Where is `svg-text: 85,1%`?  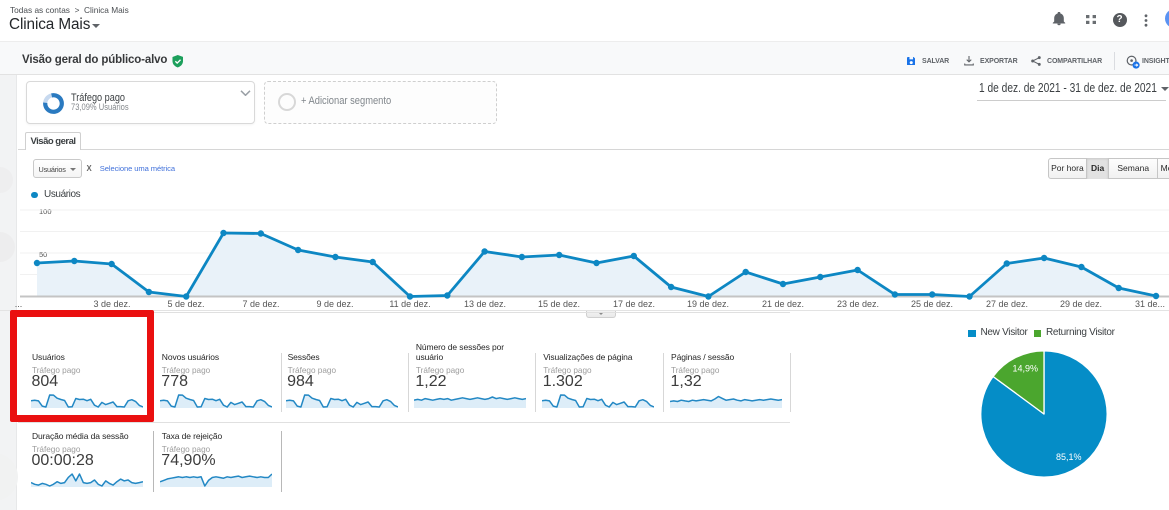 svg-text: 85,1% is located at coordinates (1069, 457).